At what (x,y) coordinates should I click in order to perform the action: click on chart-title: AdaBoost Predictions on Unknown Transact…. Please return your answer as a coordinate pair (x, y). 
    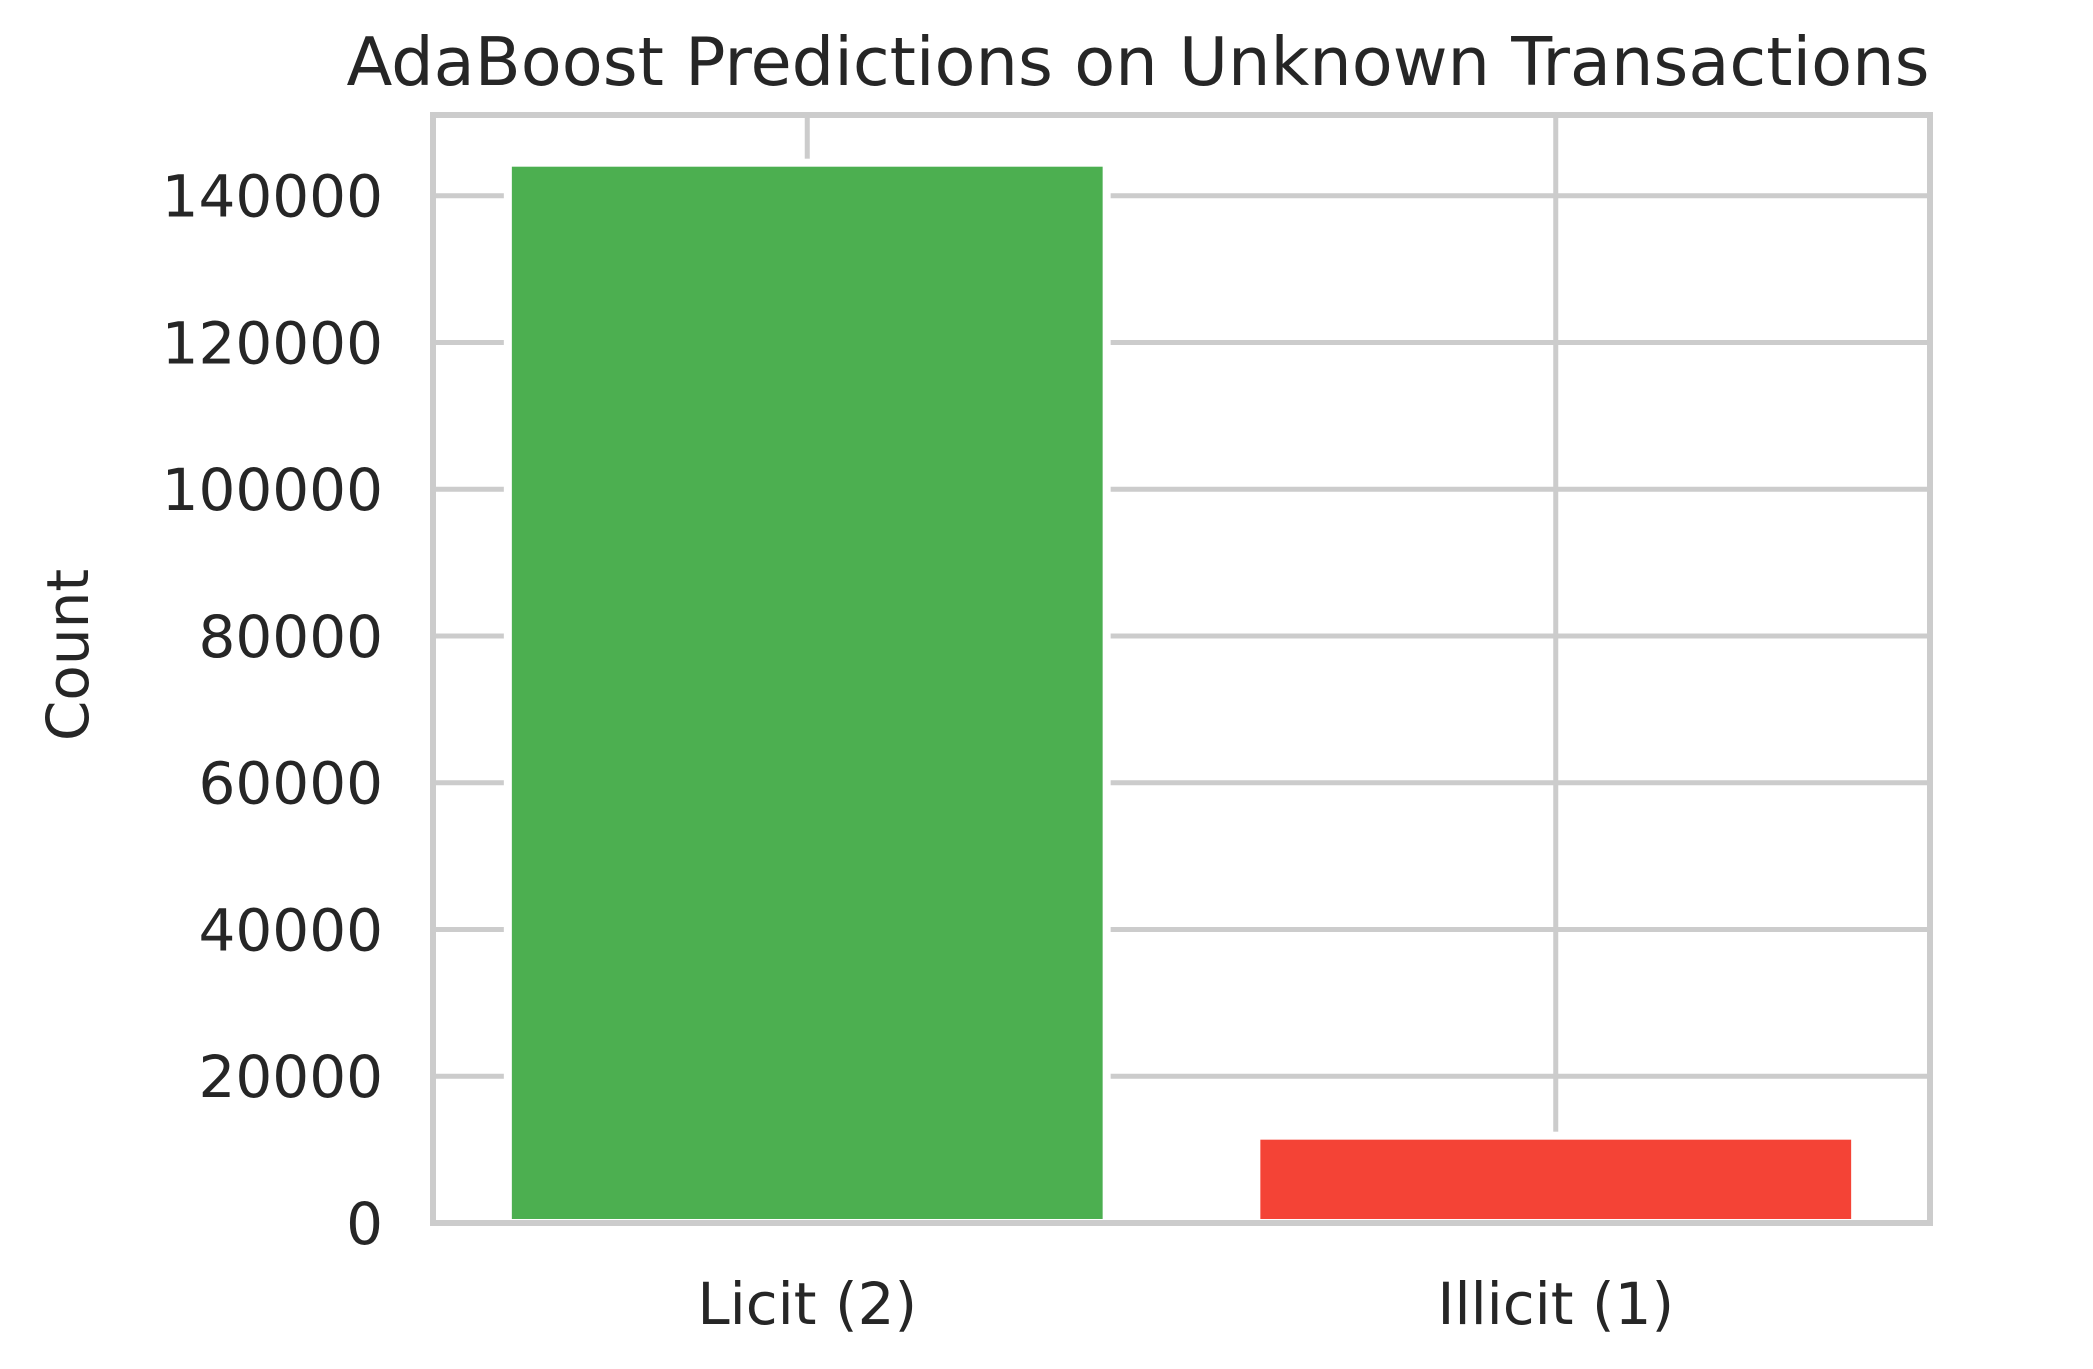
    Looking at the image, I should click on (1138, 62).